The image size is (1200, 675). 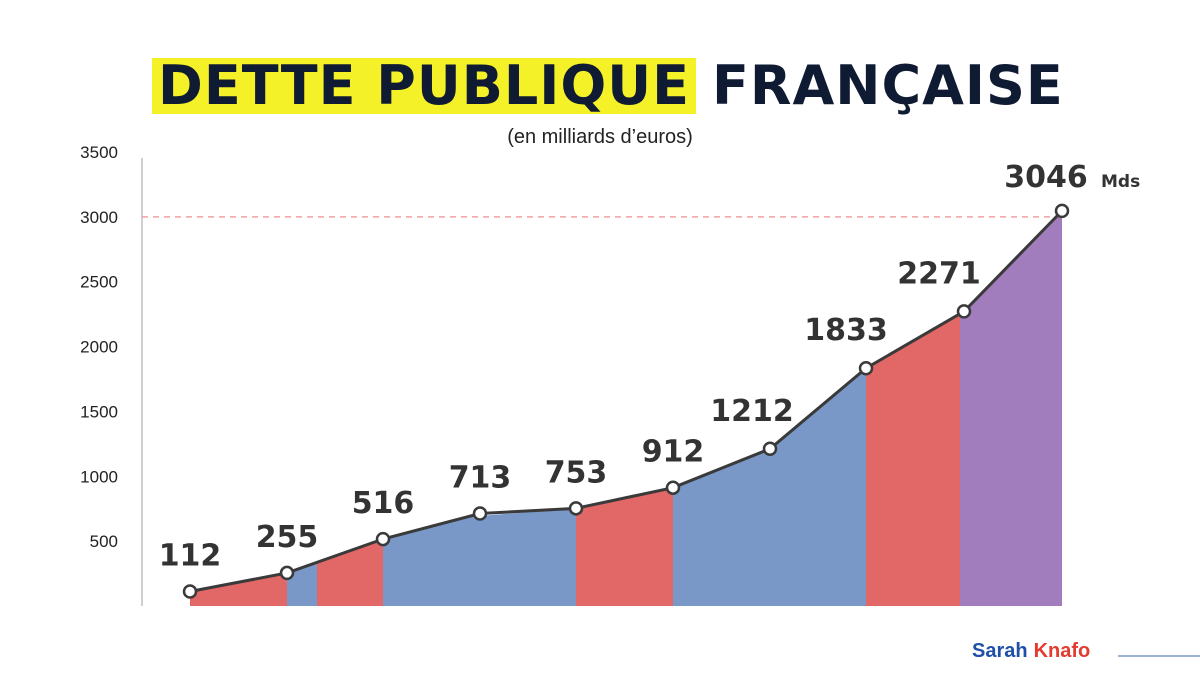 I want to click on data-label: 713, so click(x=480, y=478).